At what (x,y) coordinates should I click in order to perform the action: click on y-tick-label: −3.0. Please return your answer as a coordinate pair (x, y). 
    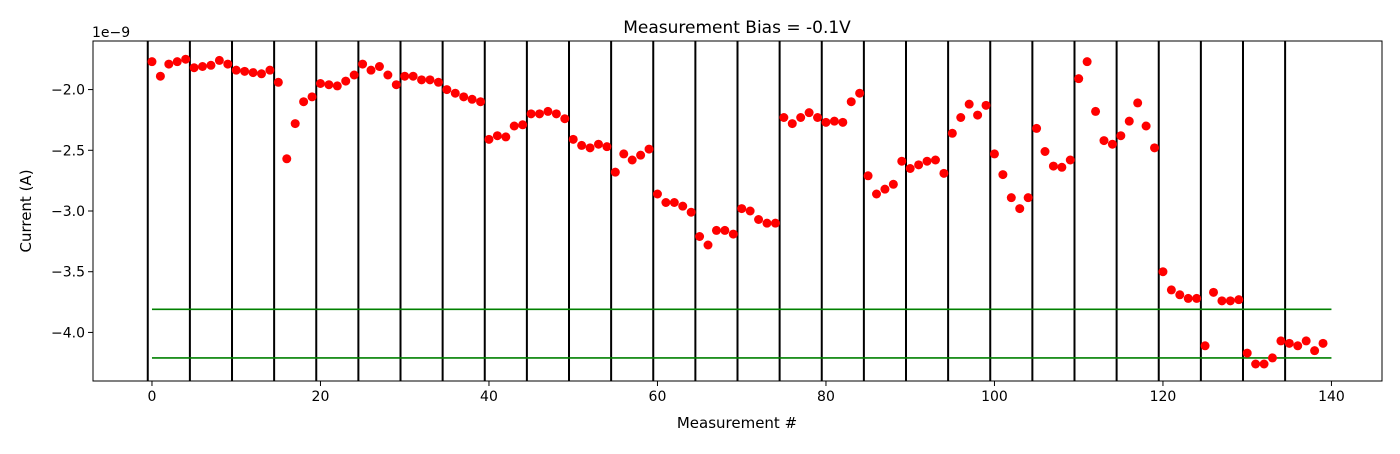
    Looking at the image, I should click on (68, 212).